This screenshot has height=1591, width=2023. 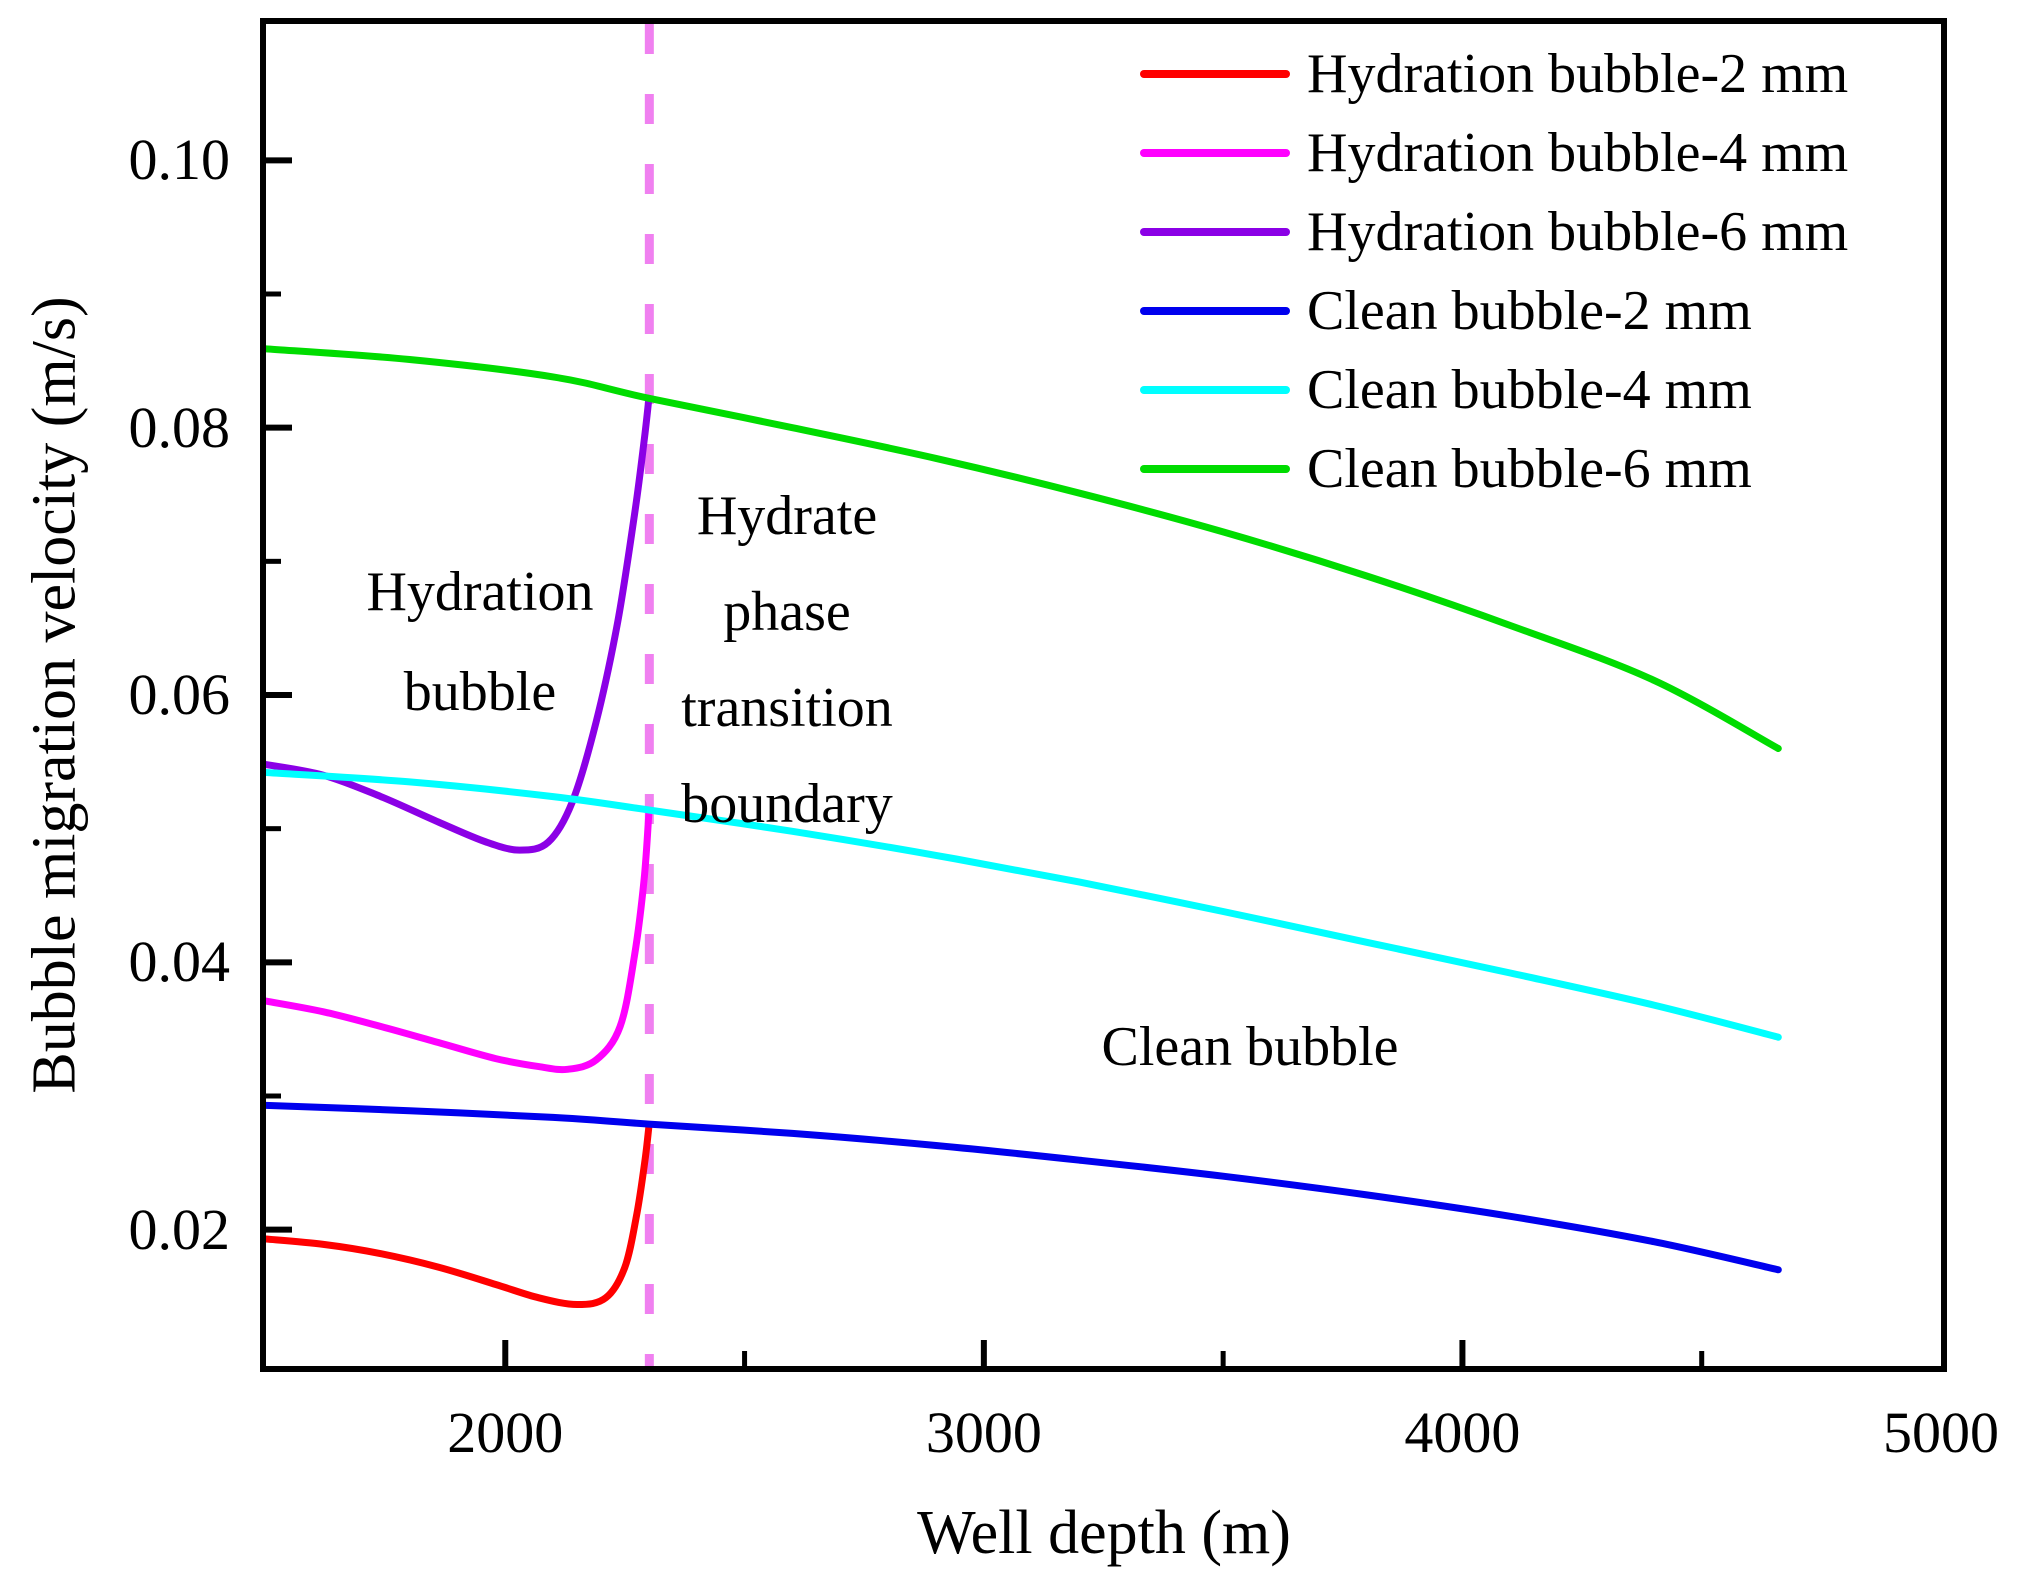 I want to click on legend-line-swatch-clean-bubble-4-mm, so click(x=1215, y=389).